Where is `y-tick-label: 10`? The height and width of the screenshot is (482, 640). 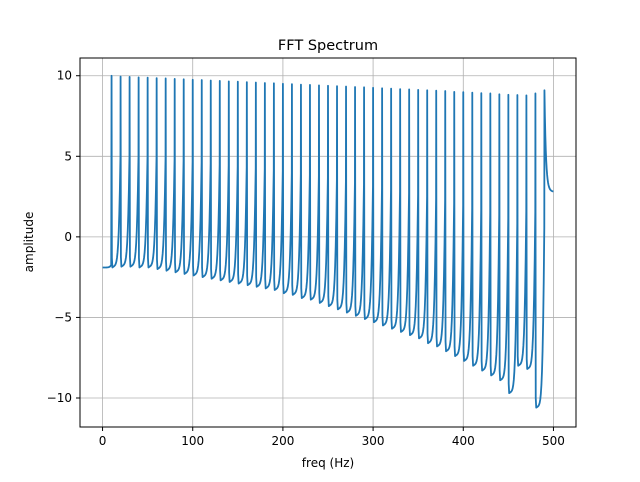 y-tick-label: 10 is located at coordinates (64, 76).